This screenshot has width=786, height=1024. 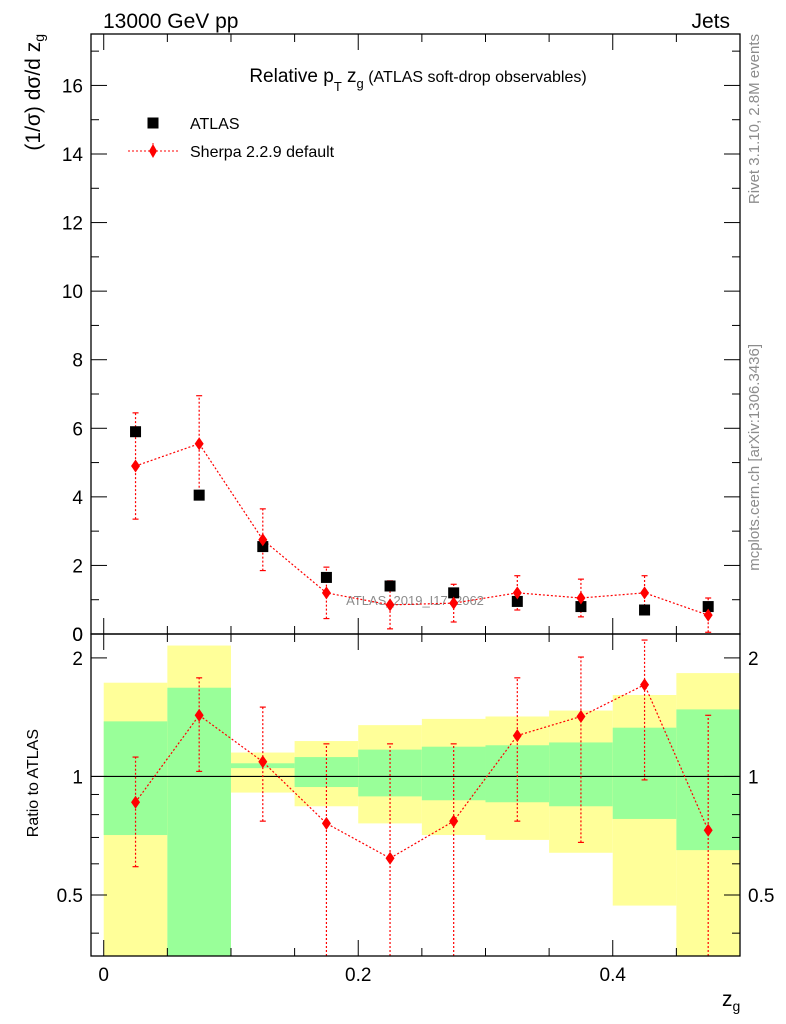 I want to click on main-ytick-label: 10, so click(x=72, y=292).